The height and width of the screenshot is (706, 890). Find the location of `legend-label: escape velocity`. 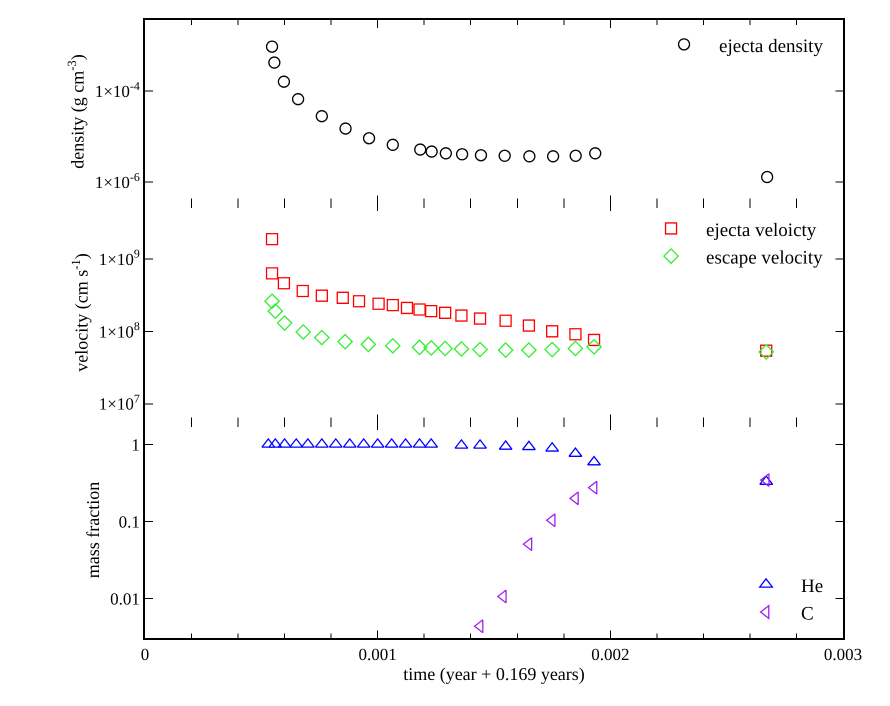

legend-label: escape velocity is located at coordinates (765, 258).